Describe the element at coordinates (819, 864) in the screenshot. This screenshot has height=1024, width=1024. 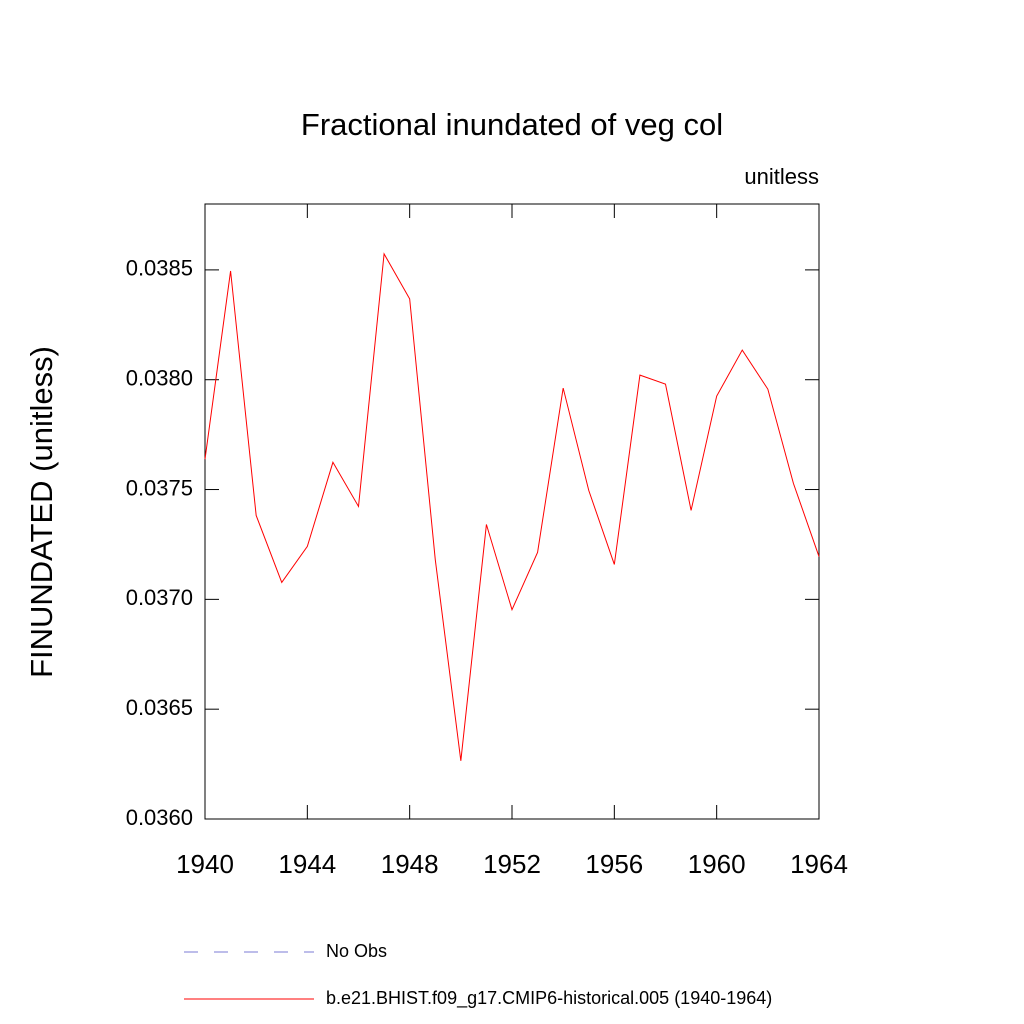
I see `x-tick-label: 1964` at that location.